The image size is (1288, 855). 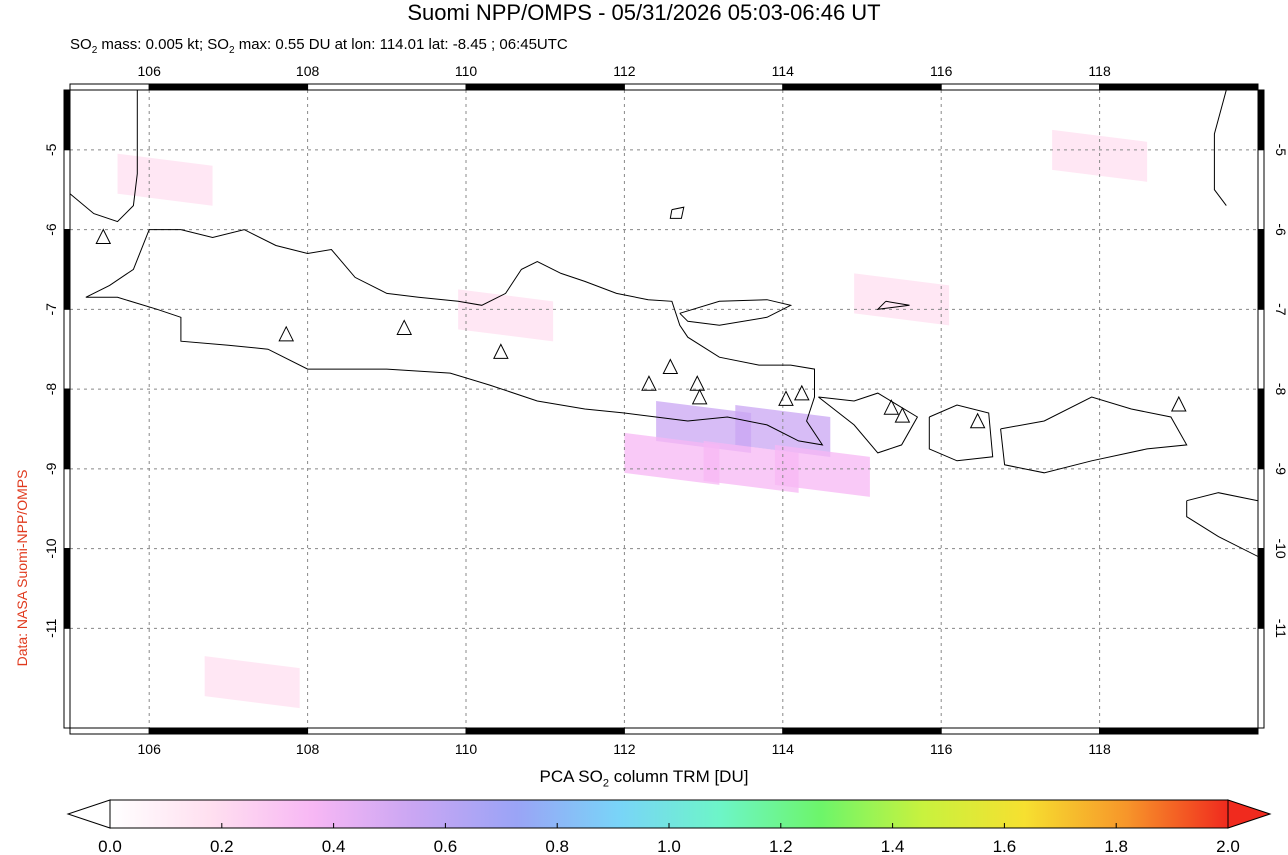 I want to click on lon-tick-label-bottom: 106, so click(x=150, y=749).